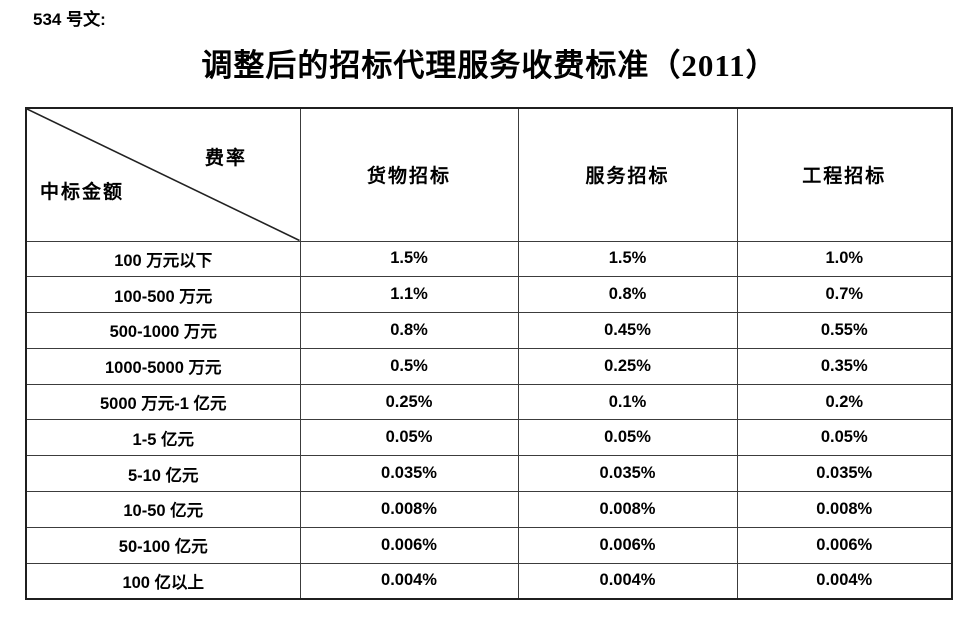 This screenshot has height=629, width=979. I want to click on amount-range-label: 500-1000 万元, so click(163, 330).